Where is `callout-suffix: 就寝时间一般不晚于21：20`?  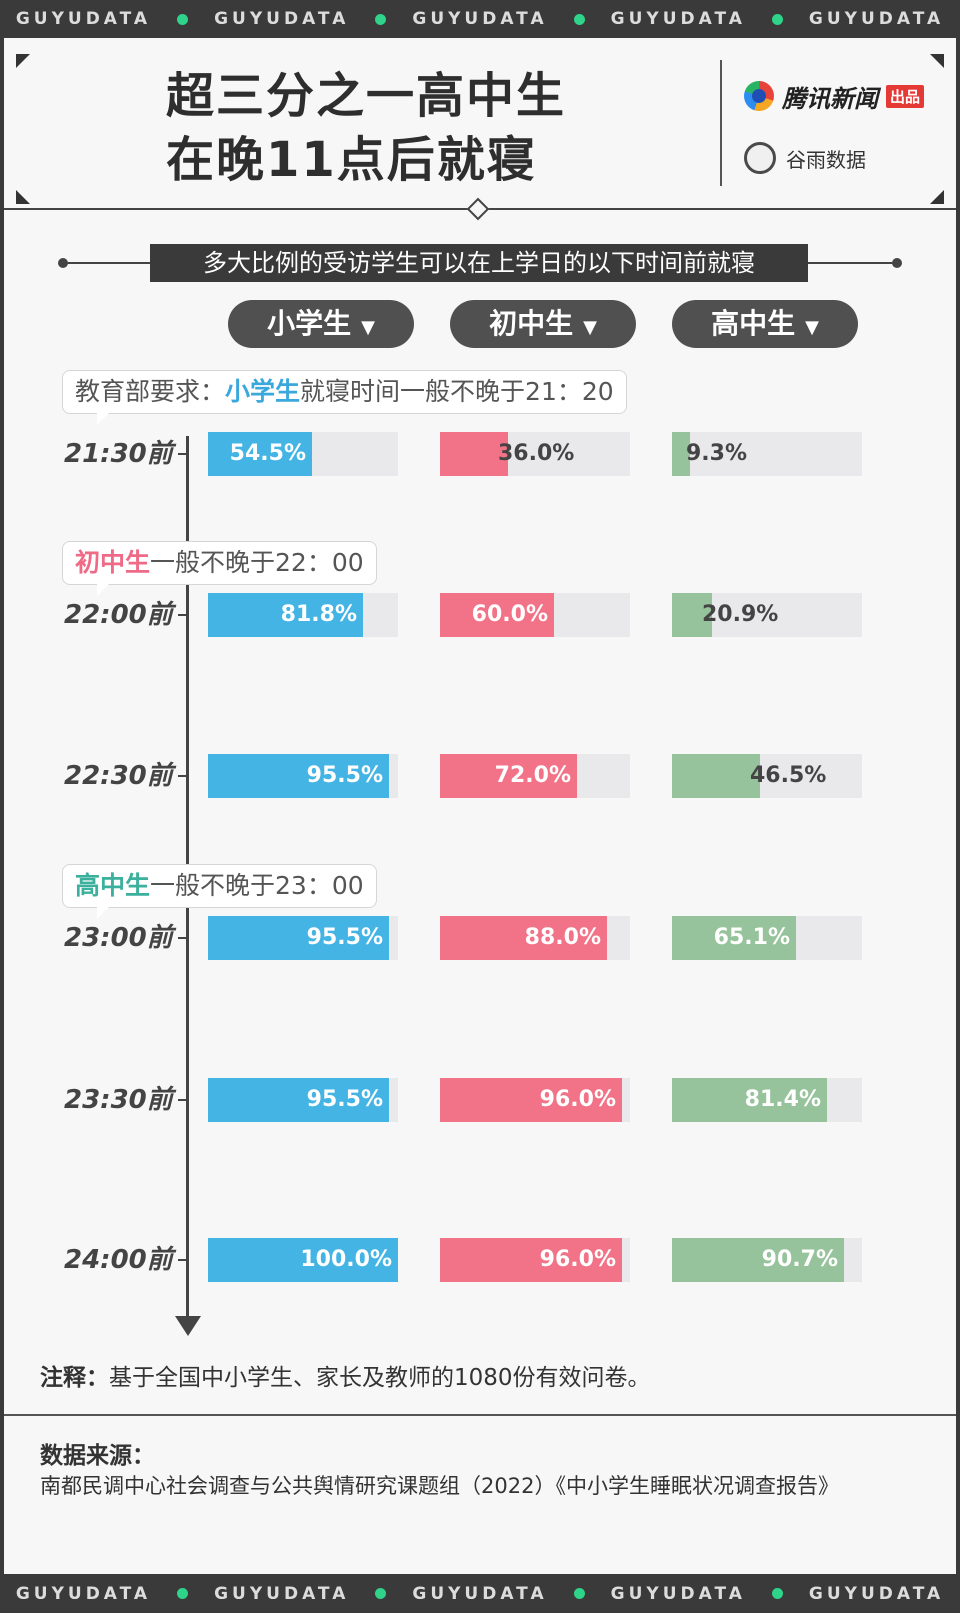 callout-suffix: 就寝时间一般不晚于21：20 is located at coordinates (457, 391).